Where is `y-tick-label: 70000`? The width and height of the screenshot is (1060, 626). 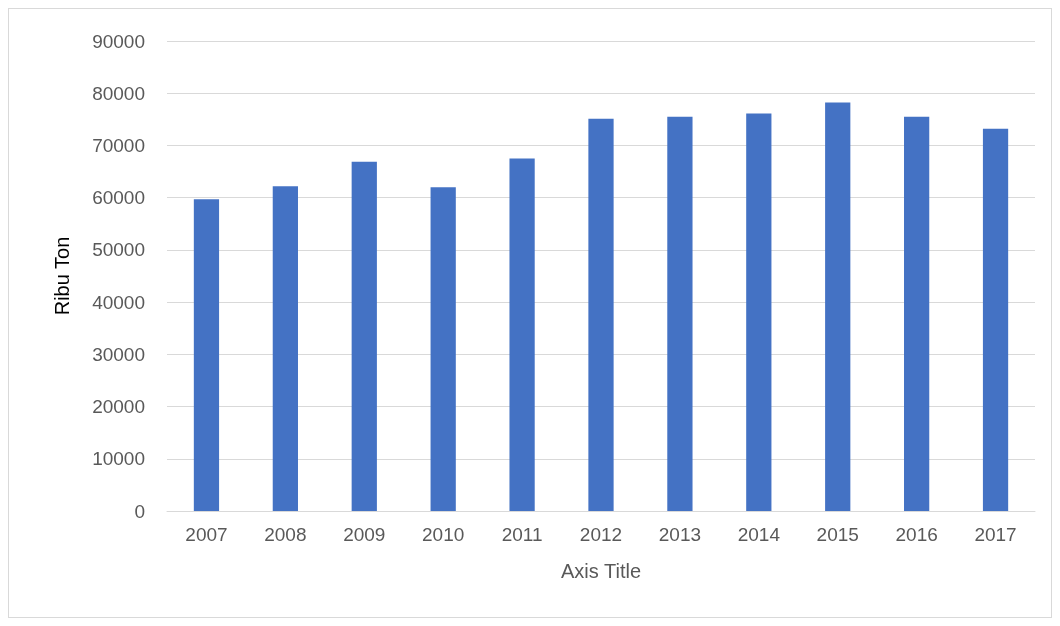
y-tick-label: 70000 is located at coordinates (118, 145).